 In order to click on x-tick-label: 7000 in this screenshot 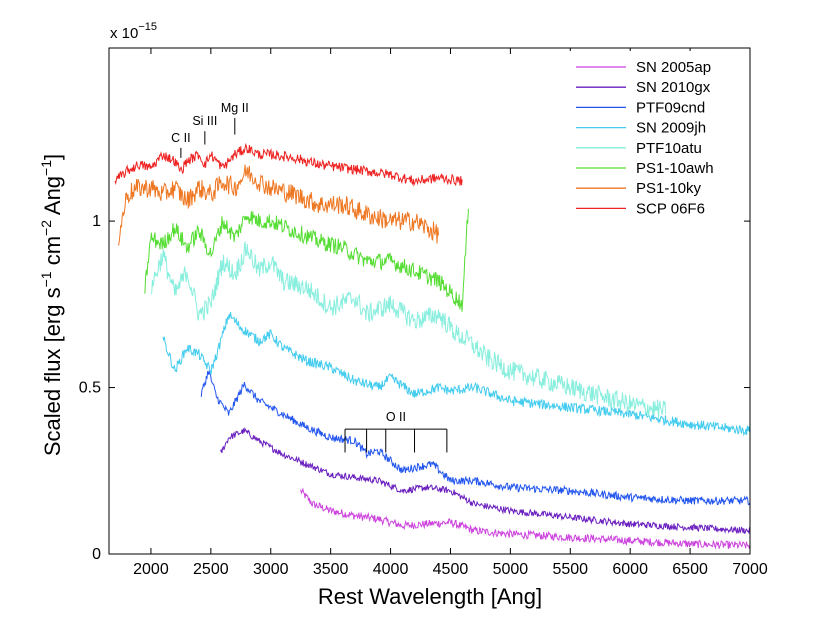, I will do `click(750, 569)`.